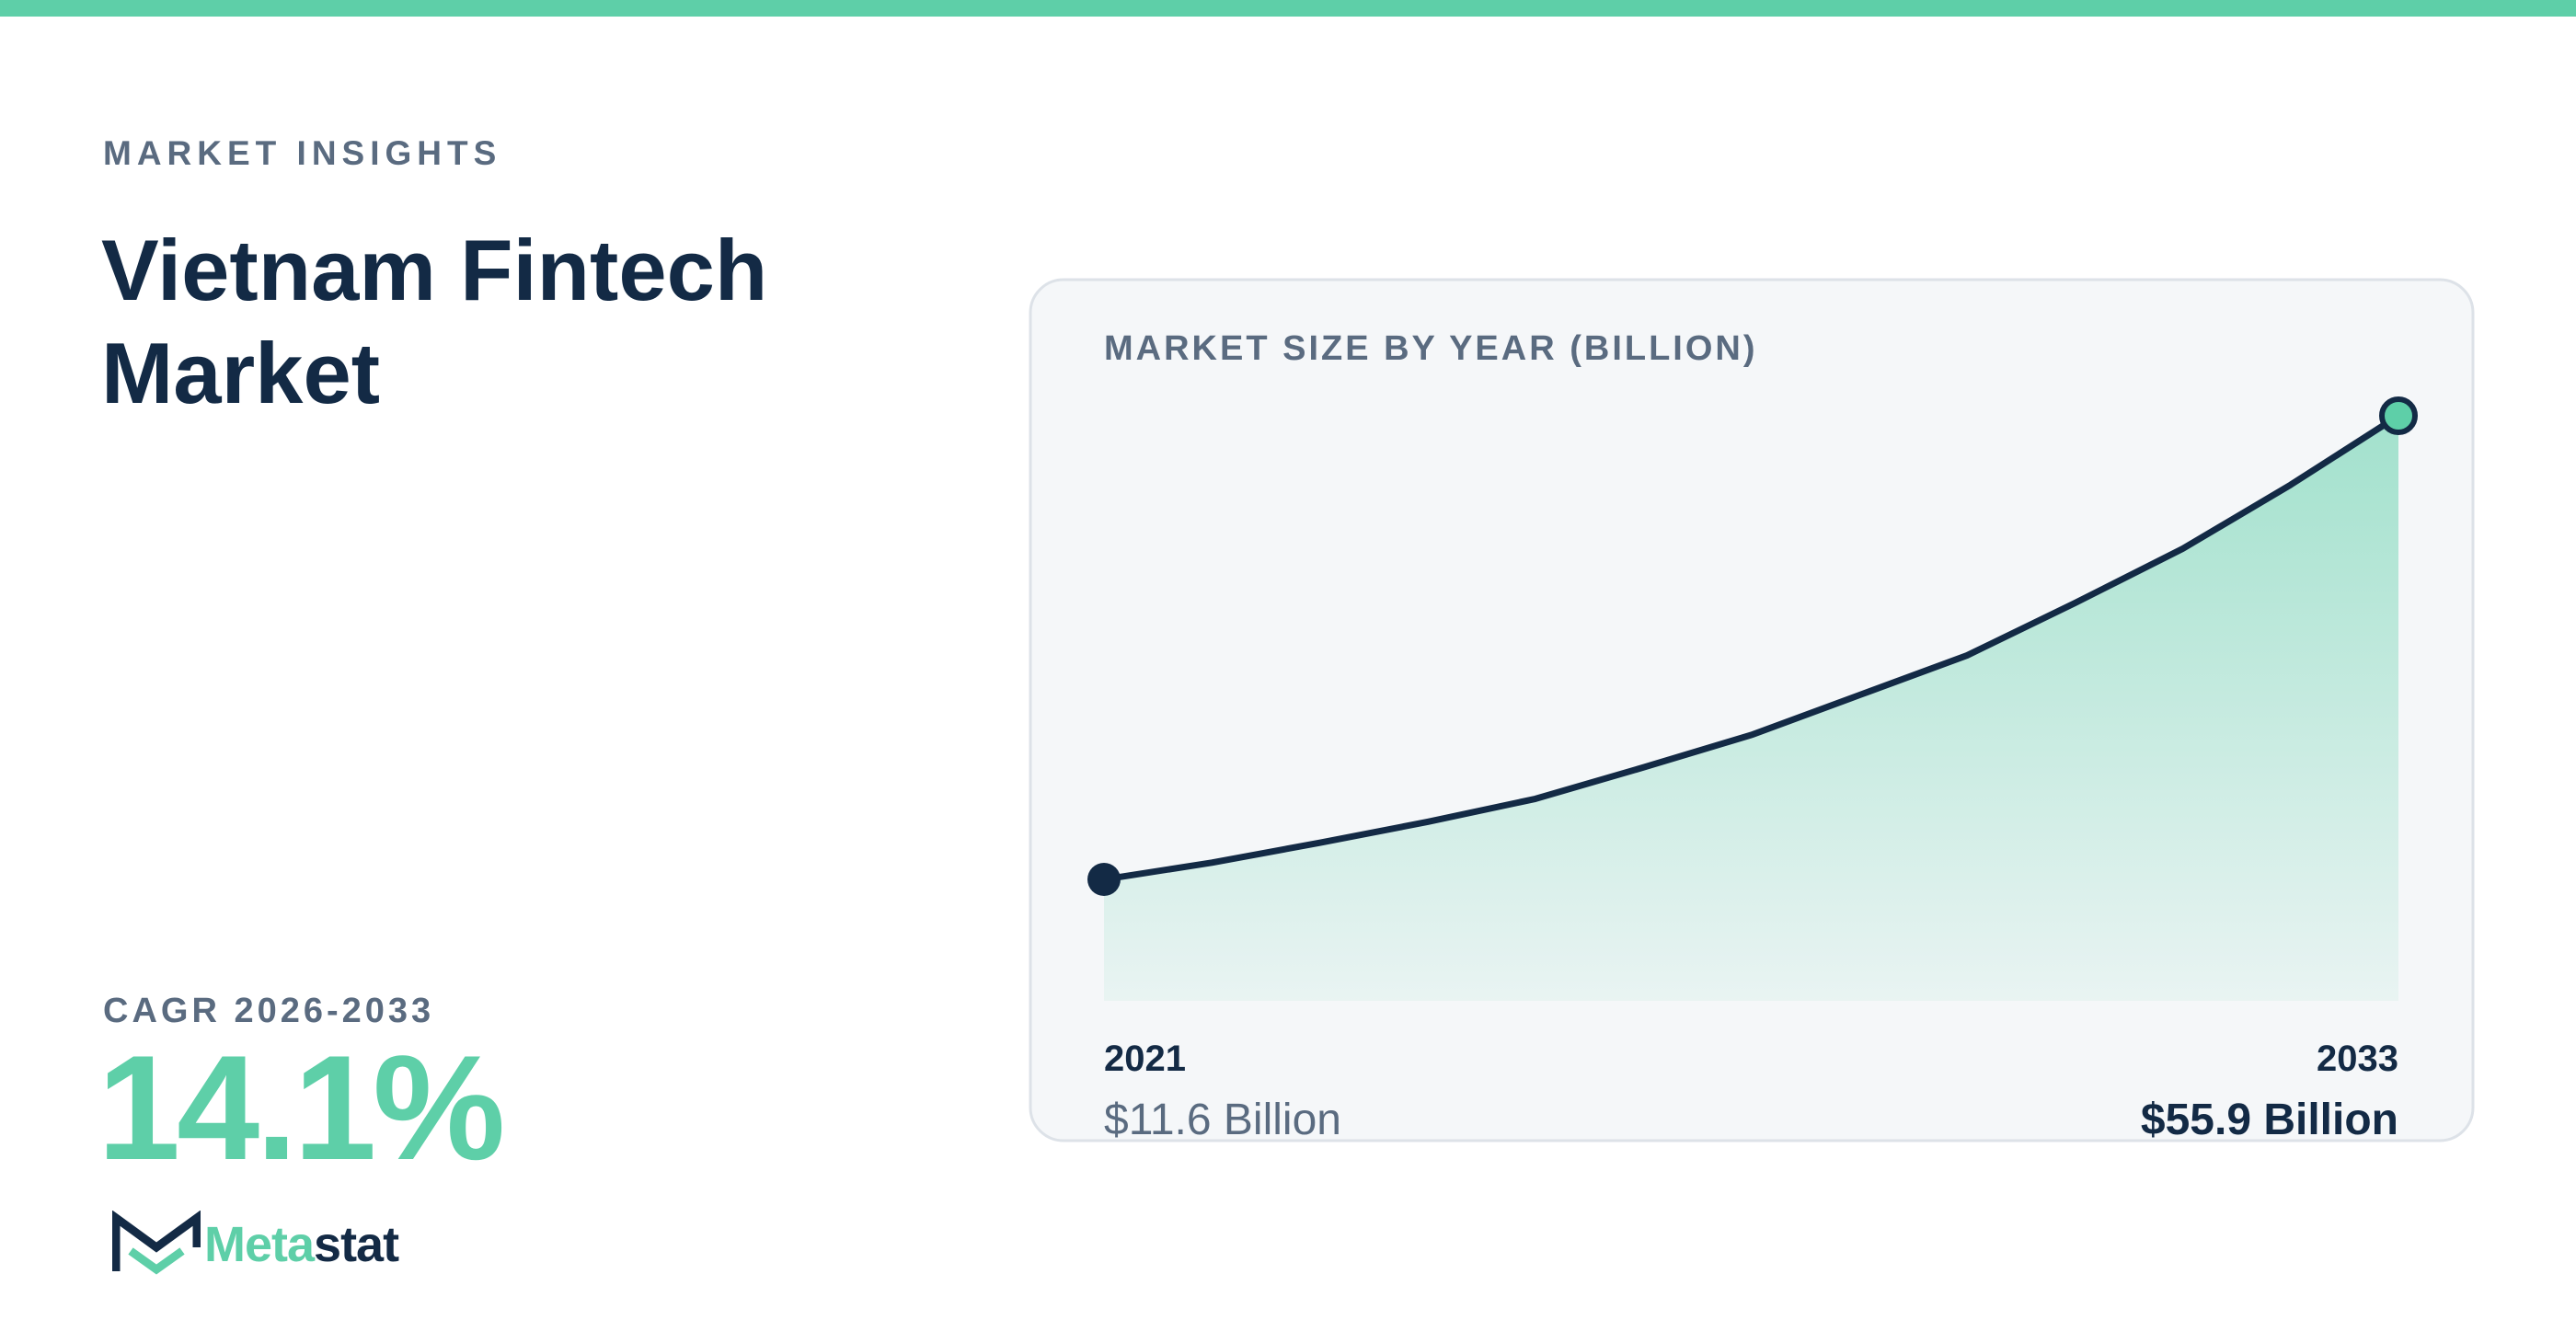 Image resolution: width=2576 pixels, height=1343 pixels. I want to click on top-accent-bar, so click(1288, 8).